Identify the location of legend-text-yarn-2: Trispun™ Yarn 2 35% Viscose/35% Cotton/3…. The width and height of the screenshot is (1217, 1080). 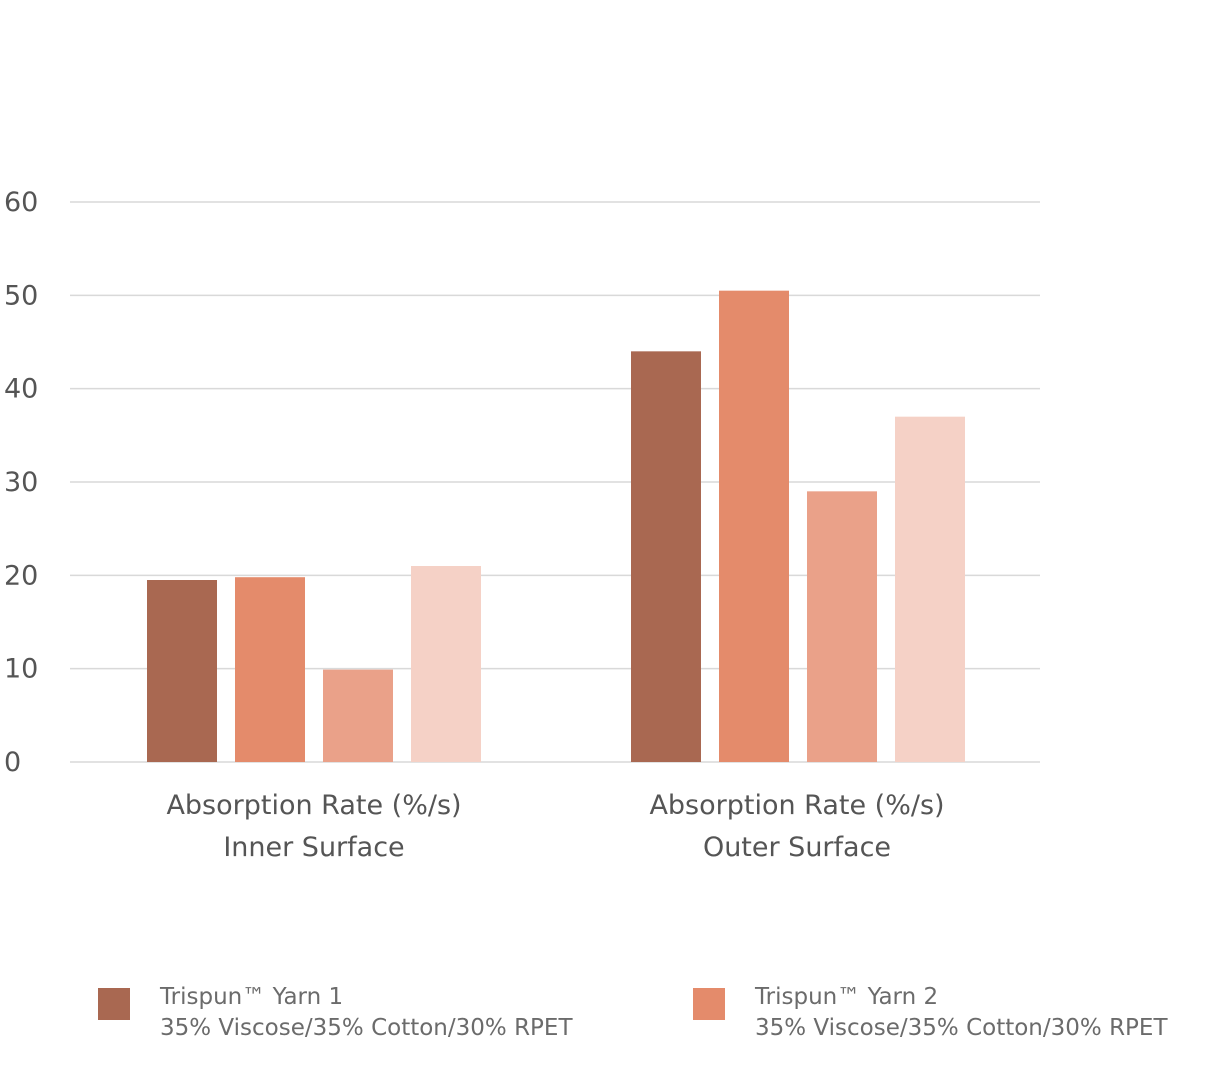
(961, 1013).